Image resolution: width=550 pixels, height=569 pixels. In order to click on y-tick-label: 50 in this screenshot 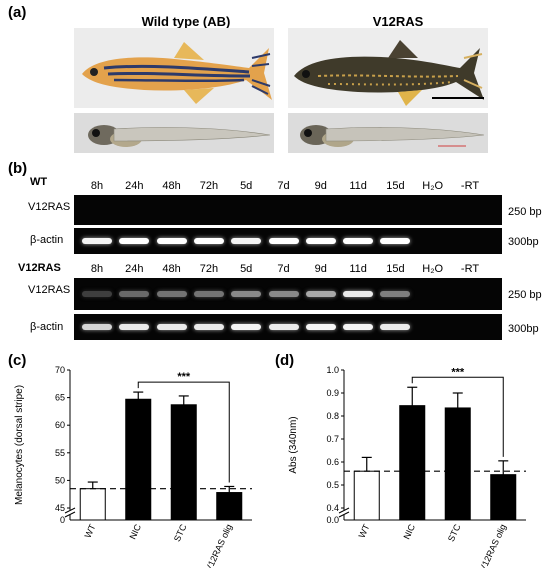, I will do `click(60, 480)`.